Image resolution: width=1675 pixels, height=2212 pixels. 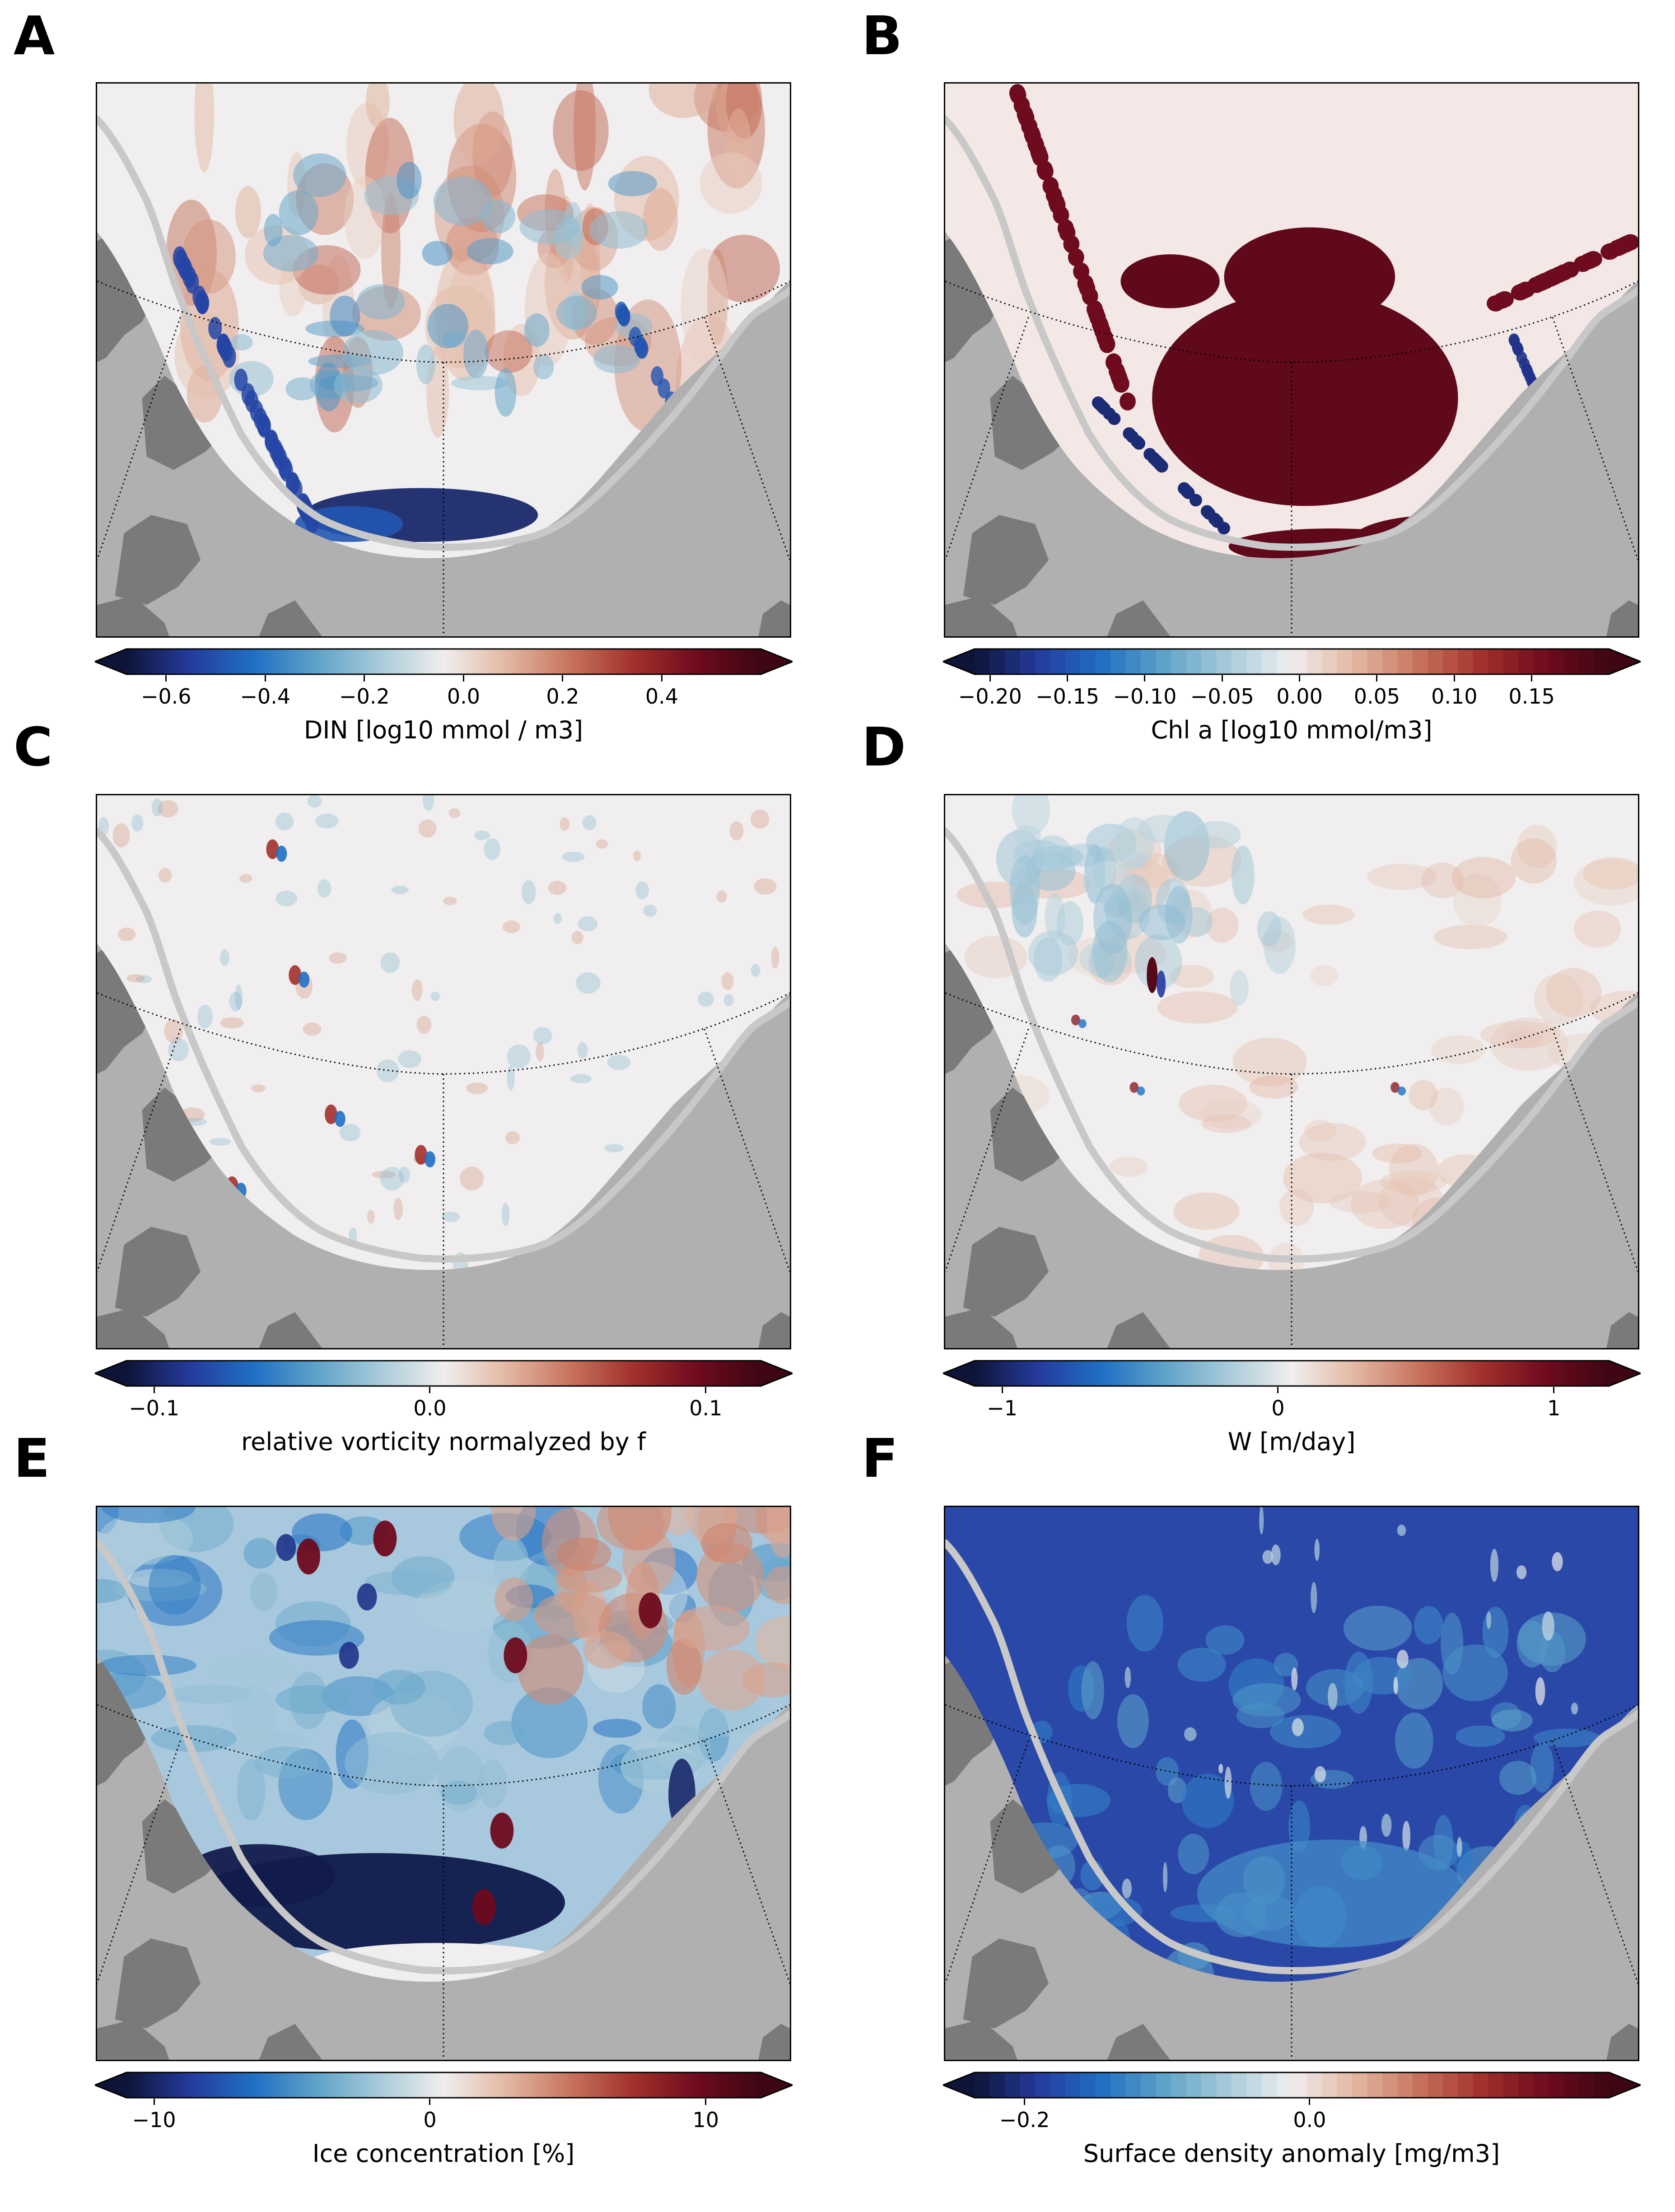 What do you see at coordinates (1291, 1045) in the screenshot?
I see `coastline` at bounding box center [1291, 1045].